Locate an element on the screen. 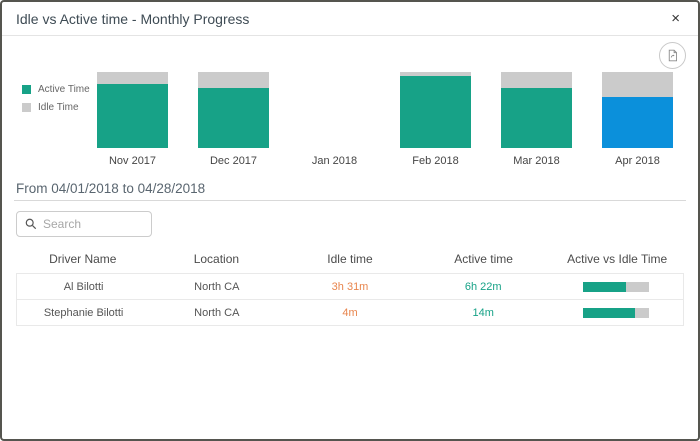 This screenshot has width=700, height=441. close-icon: × is located at coordinates (675, 18).